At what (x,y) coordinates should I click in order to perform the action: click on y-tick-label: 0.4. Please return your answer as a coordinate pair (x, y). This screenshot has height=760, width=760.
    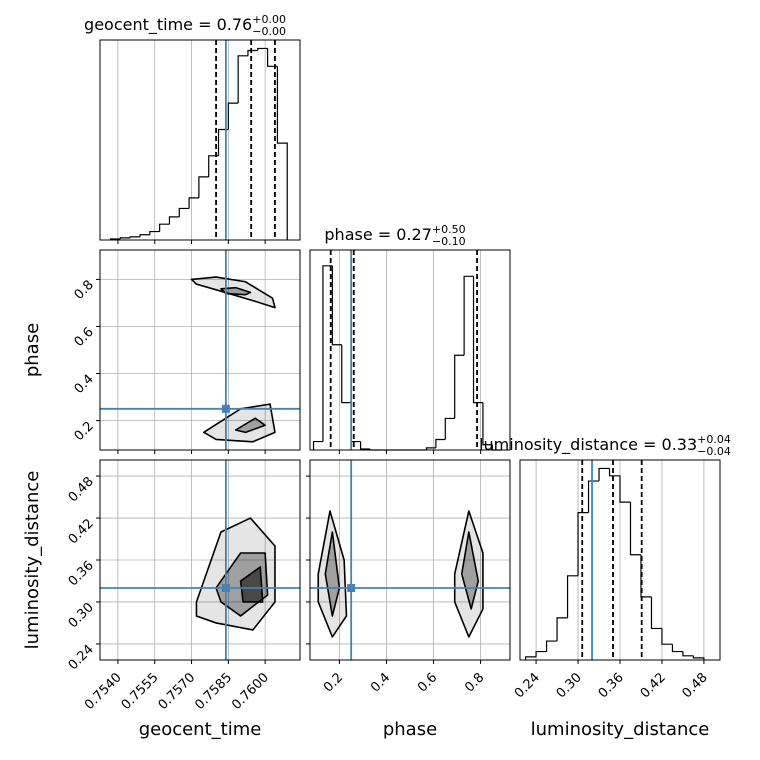
    Looking at the image, I should click on (84, 384).